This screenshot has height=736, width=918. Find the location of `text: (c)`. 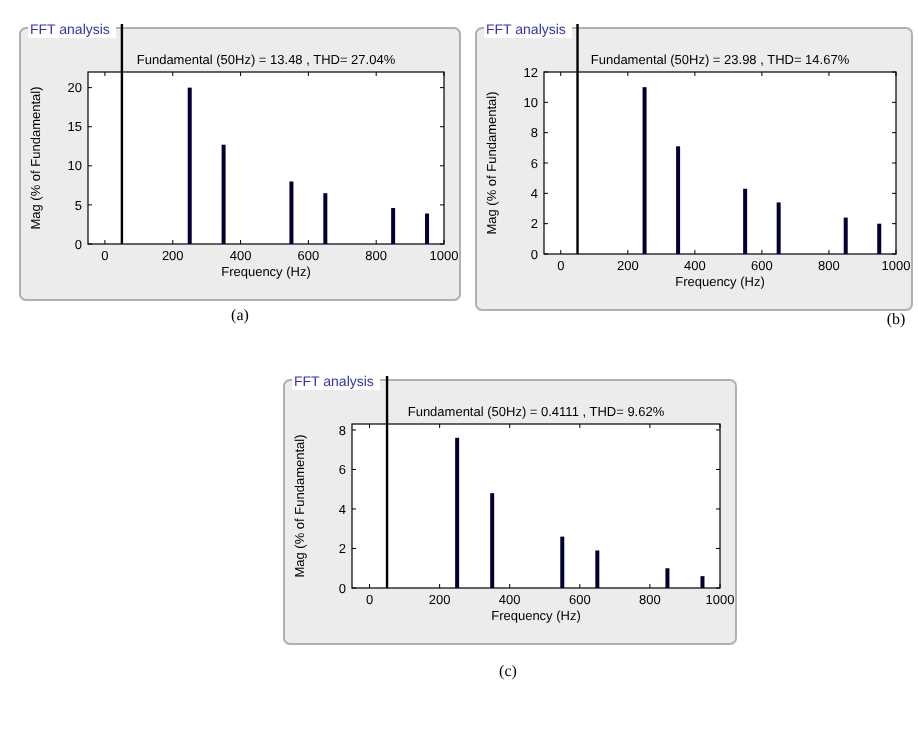

text: (c) is located at coordinates (508, 671).